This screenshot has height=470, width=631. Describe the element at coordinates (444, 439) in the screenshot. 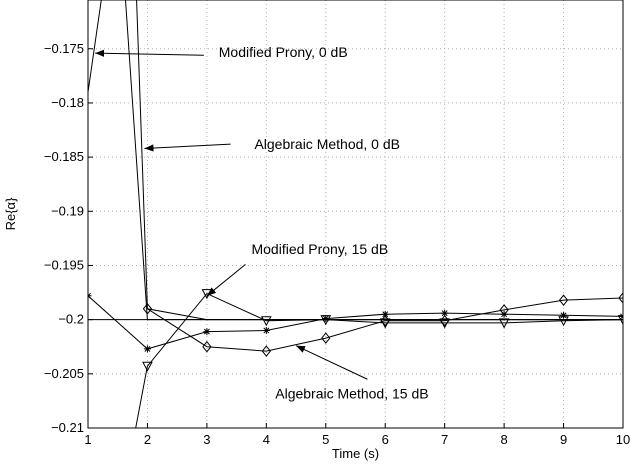

I see `x-tick-label: 7` at that location.